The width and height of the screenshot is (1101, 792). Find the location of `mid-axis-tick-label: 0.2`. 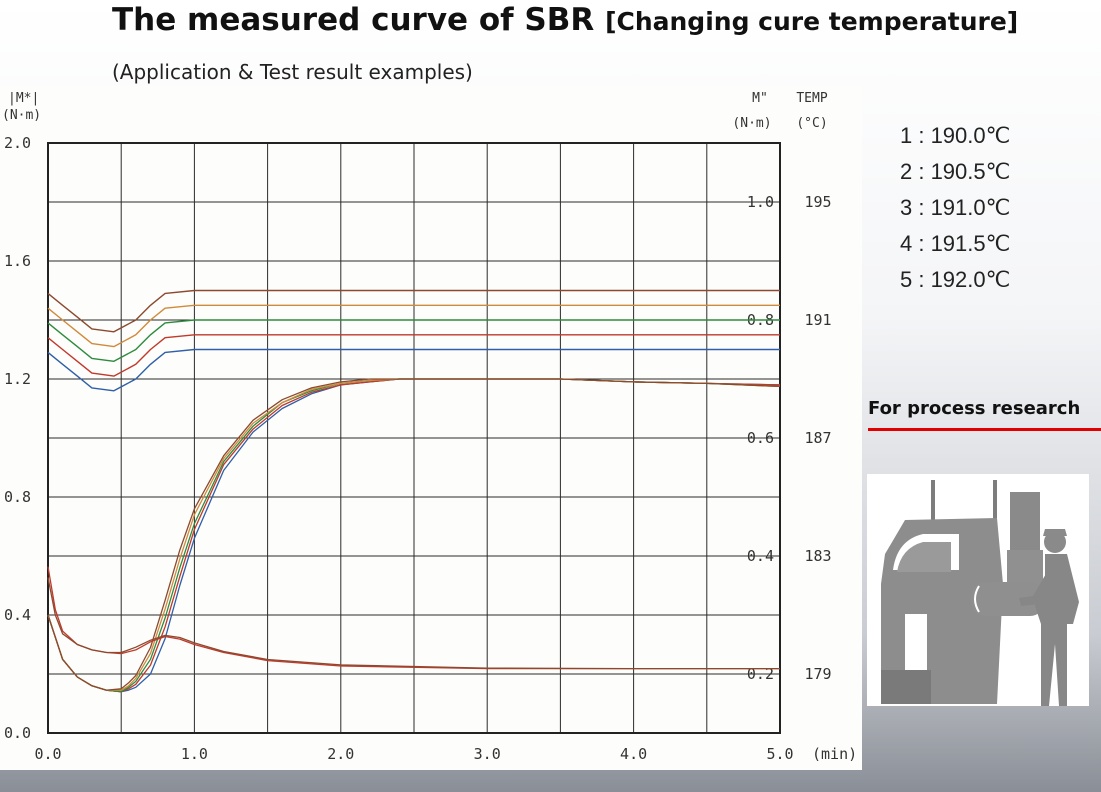

mid-axis-tick-label: 0.2 is located at coordinates (760, 674).